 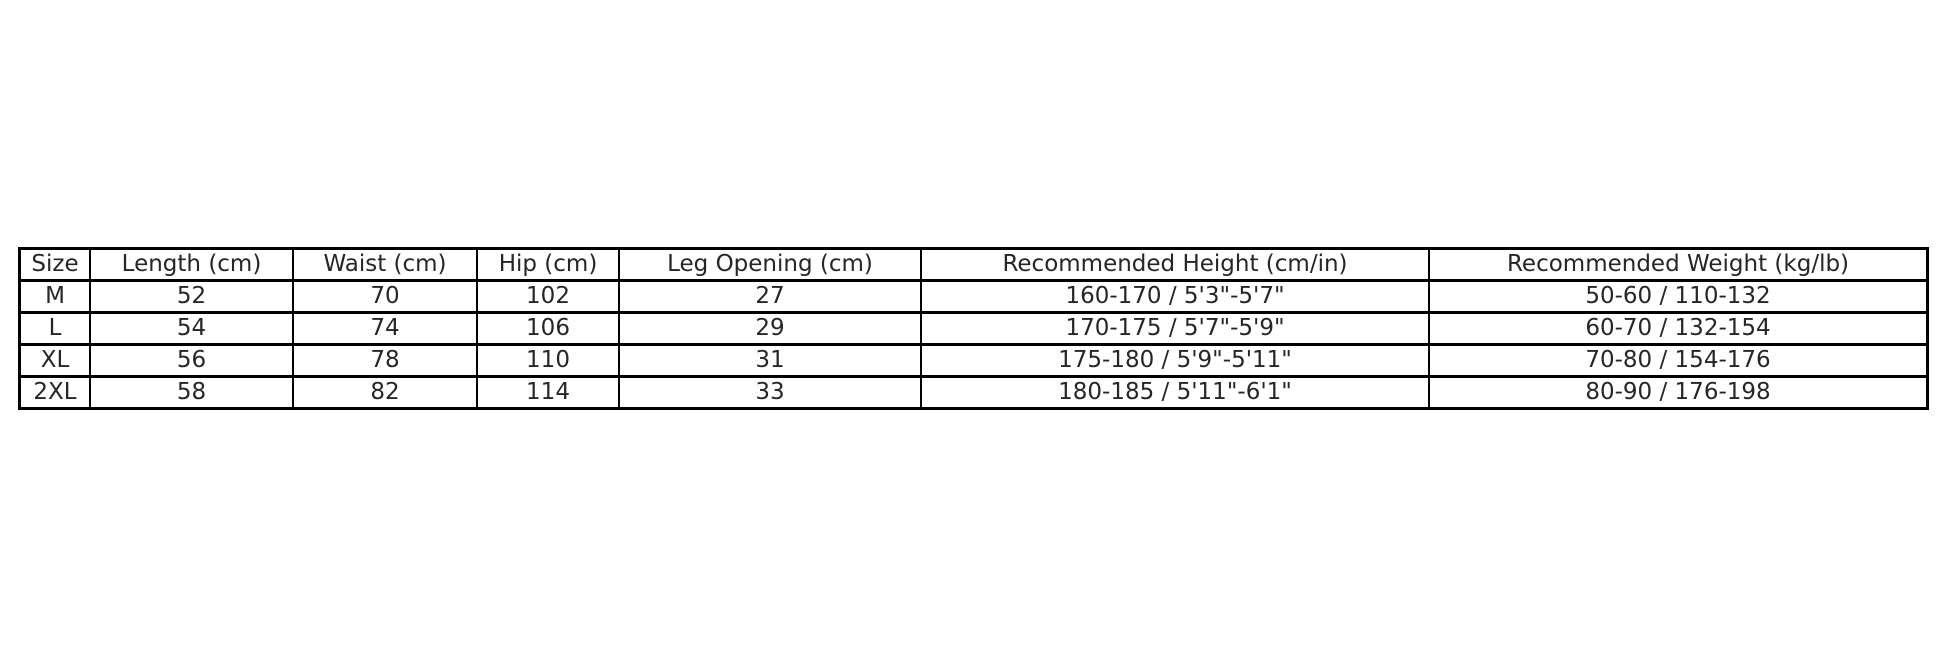 What do you see at coordinates (1175, 328) in the screenshot?
I see `table-cell: 170-175 / 5'7"-5'9"` at bounding box center [1175, 328].